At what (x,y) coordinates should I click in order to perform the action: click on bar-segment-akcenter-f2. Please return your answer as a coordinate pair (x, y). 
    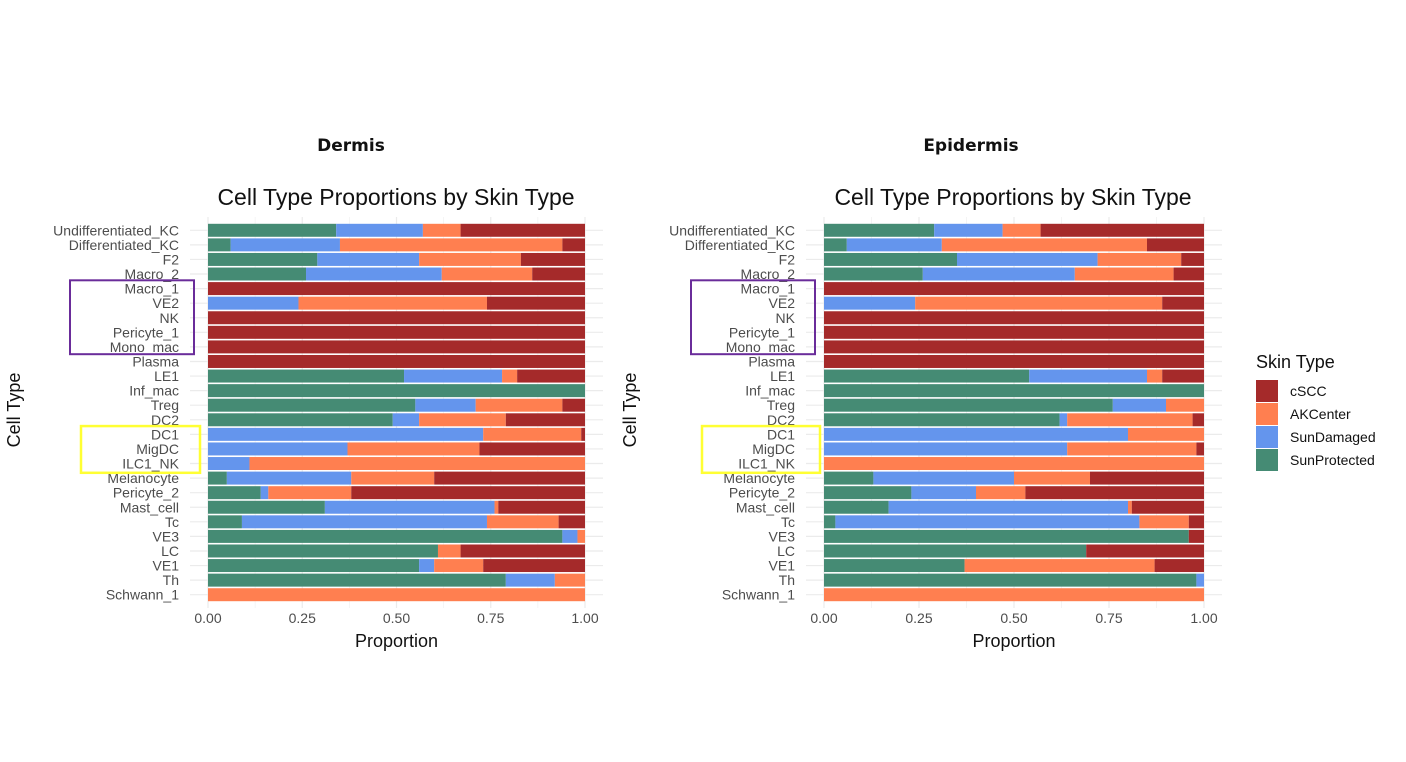
    Looking at the image, I should click on (470, 259).